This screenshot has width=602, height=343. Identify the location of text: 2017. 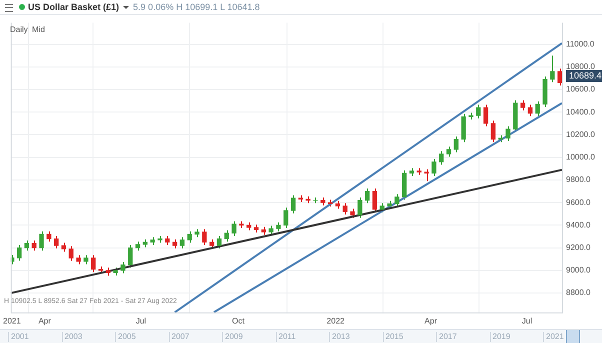
(446, 337).